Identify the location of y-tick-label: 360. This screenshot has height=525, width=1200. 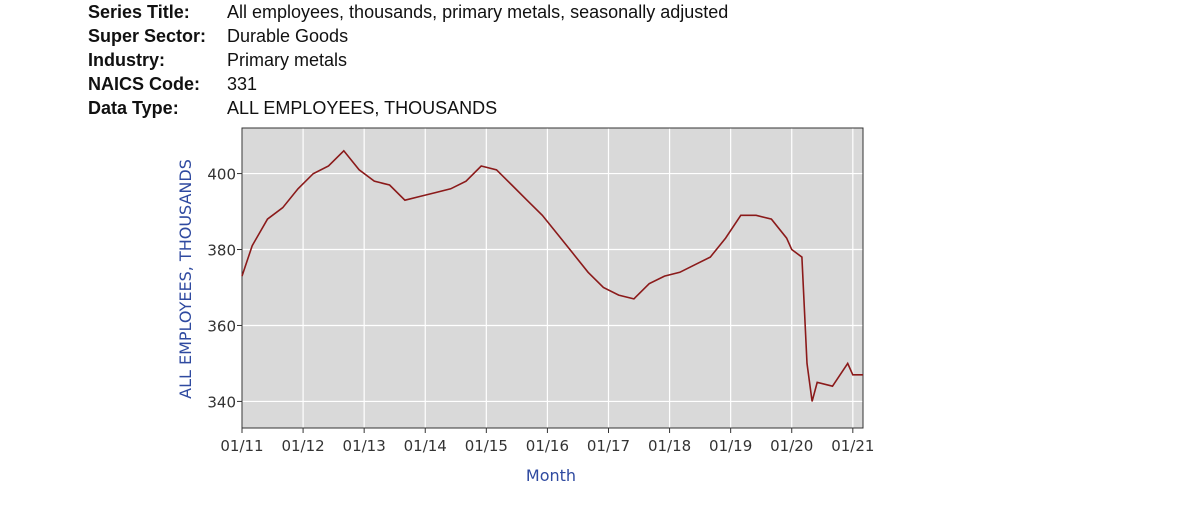
(221, 326).